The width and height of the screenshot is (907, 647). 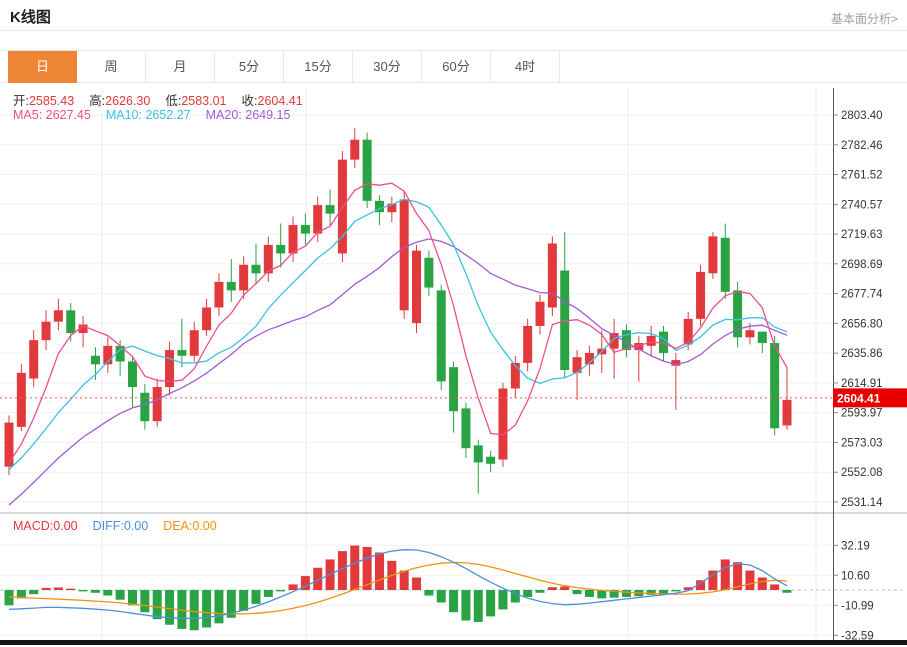 What do you see at coordinates (453, 30) in the screenshot?
I see `header-divider` at bounding box center [453, 30].